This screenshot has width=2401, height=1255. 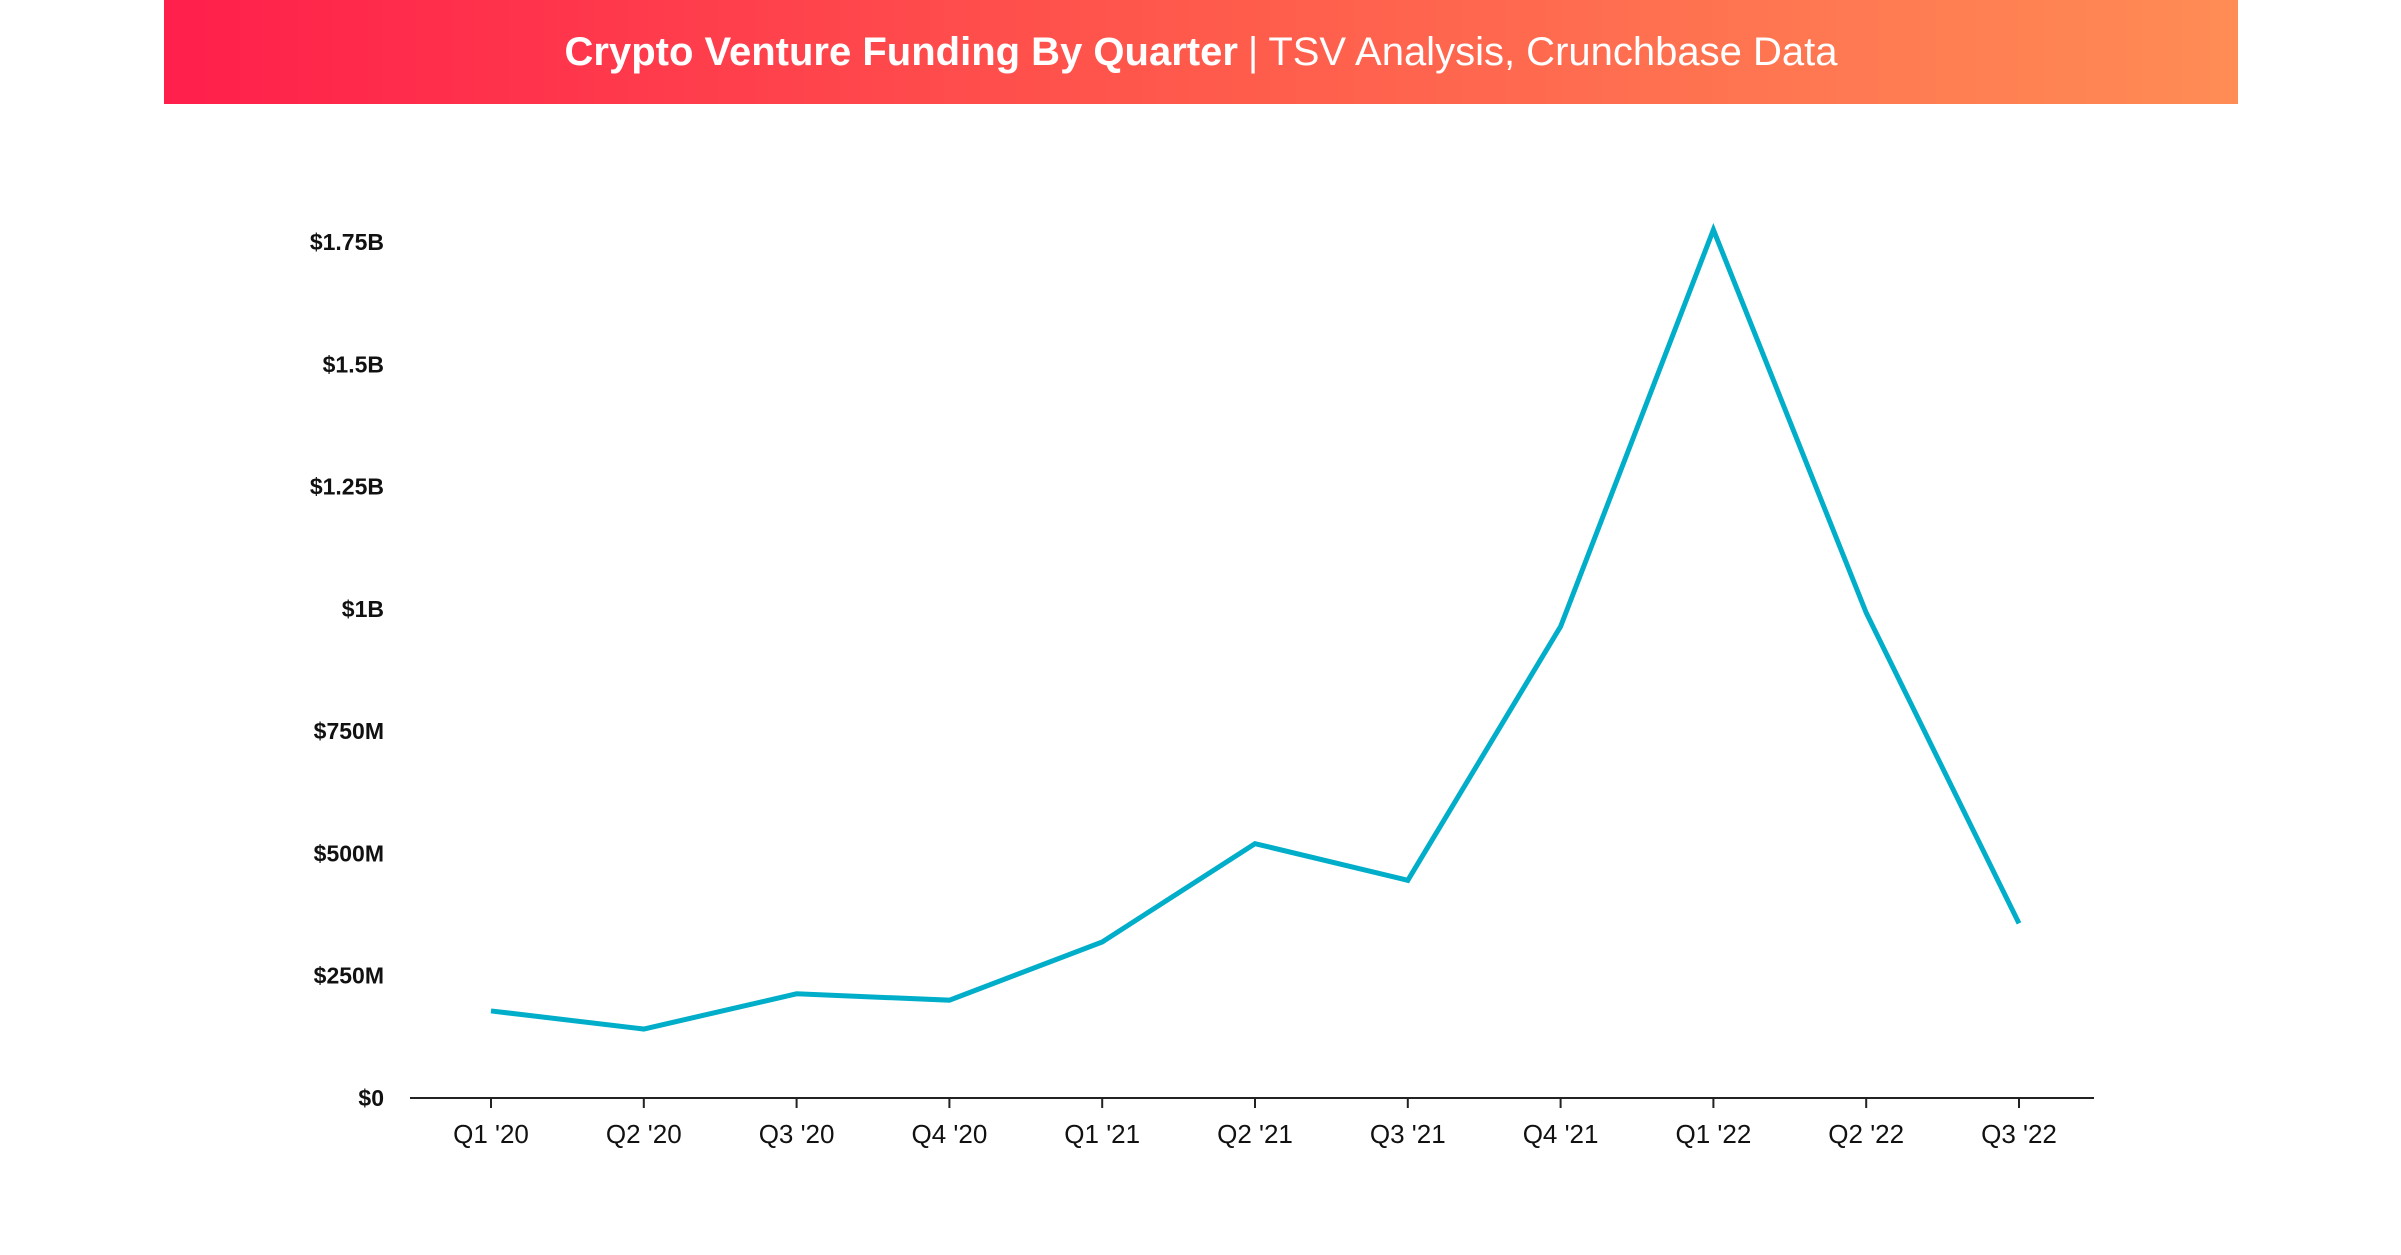 What do you see at coordinates (1553, 51) in the screenshot?
I see `chart-subtitle: TSV Analysis, Crunchbase Data` at bounding box center [1553, 51].